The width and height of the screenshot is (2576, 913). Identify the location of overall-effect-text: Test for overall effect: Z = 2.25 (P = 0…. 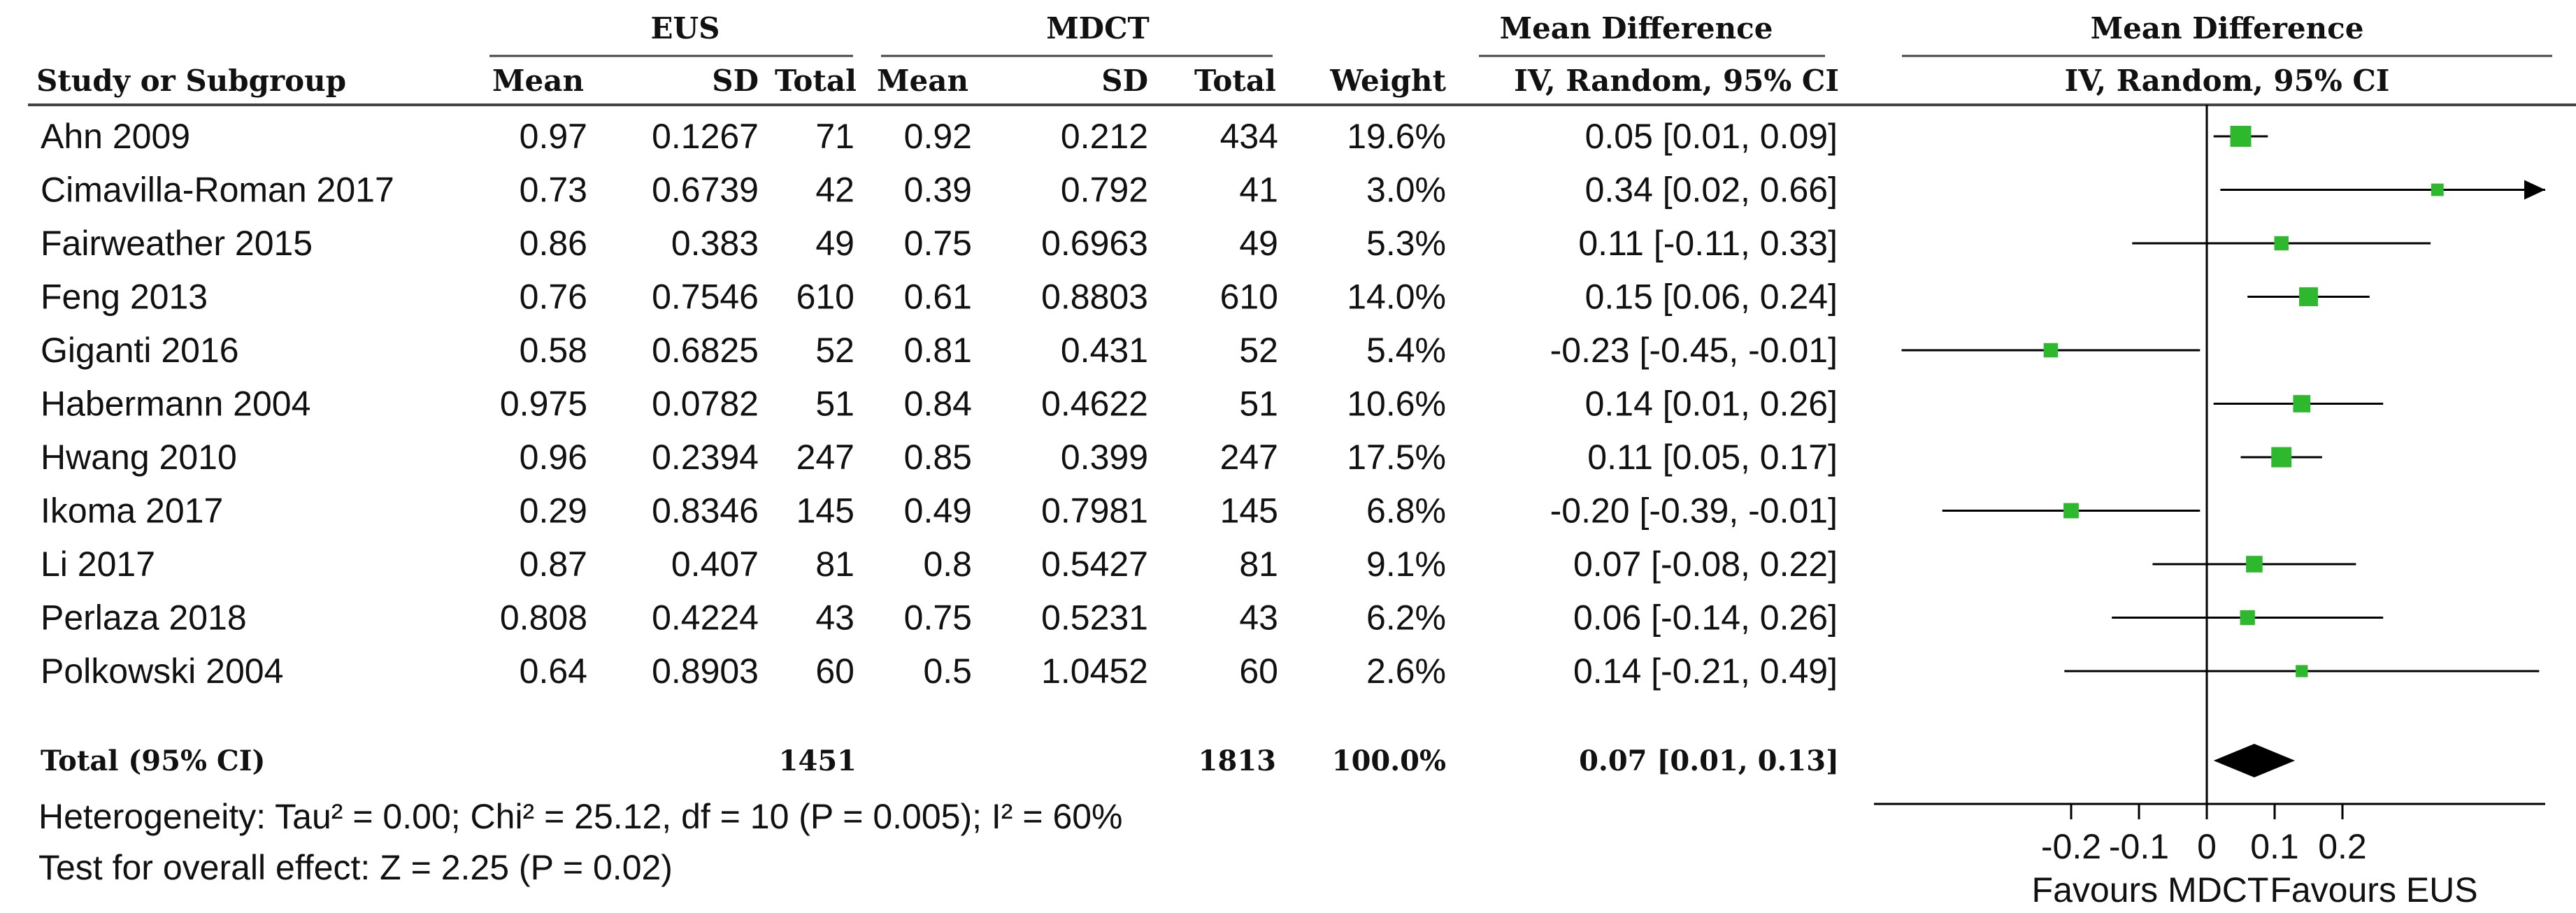
(355, 867).